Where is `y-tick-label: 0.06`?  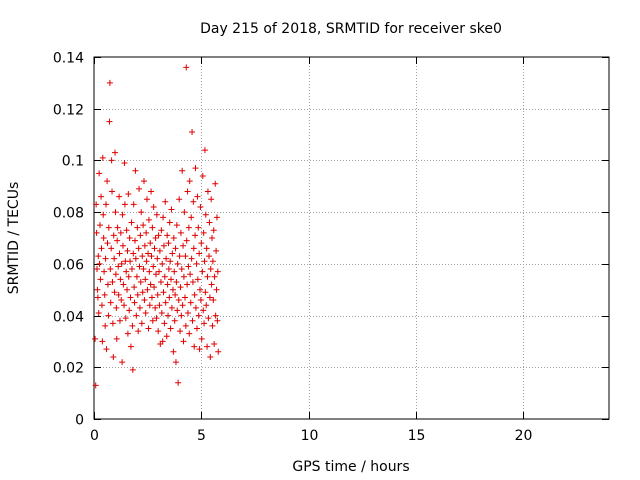 y-tick-label: 0.06 is located at coordinates (68, 266).